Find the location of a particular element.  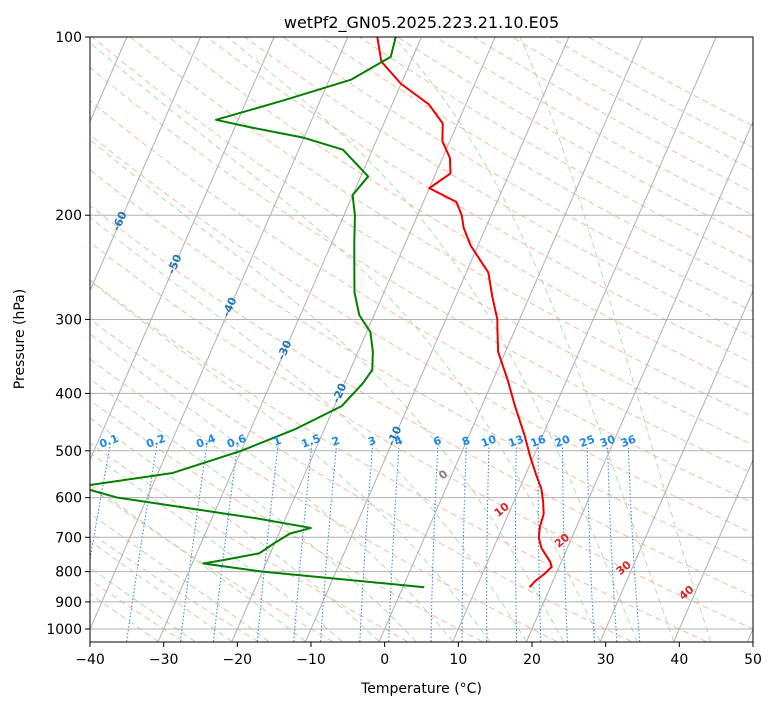

y-tick-label: 900 is located at coordinates (68, 603).